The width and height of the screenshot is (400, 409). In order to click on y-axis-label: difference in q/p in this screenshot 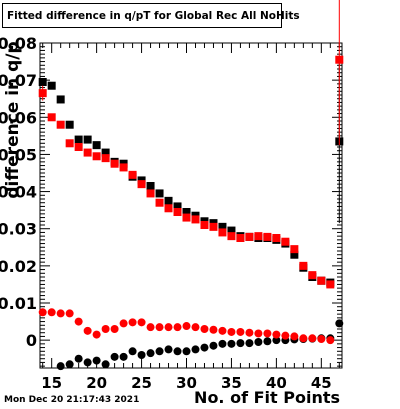, I will do `click(13, 120)`.